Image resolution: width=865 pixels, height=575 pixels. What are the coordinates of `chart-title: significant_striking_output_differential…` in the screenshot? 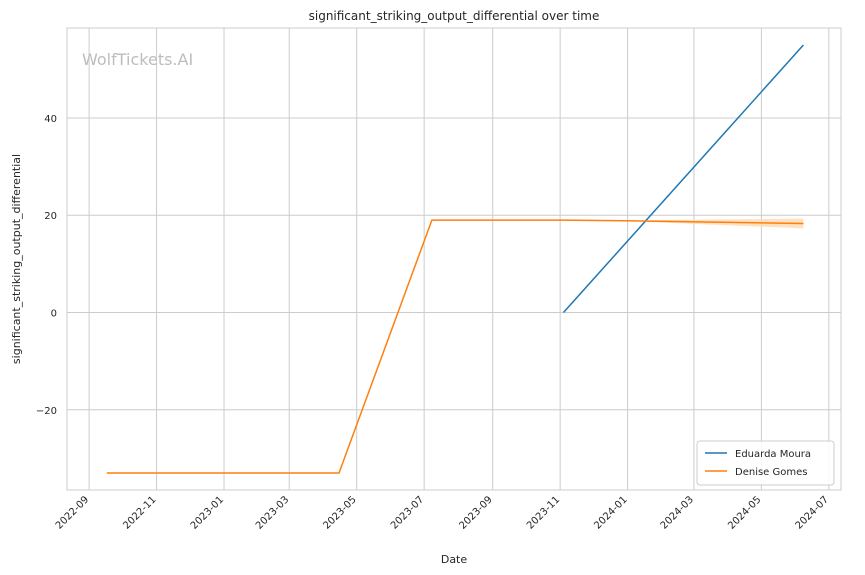 It's located at (454, 16).